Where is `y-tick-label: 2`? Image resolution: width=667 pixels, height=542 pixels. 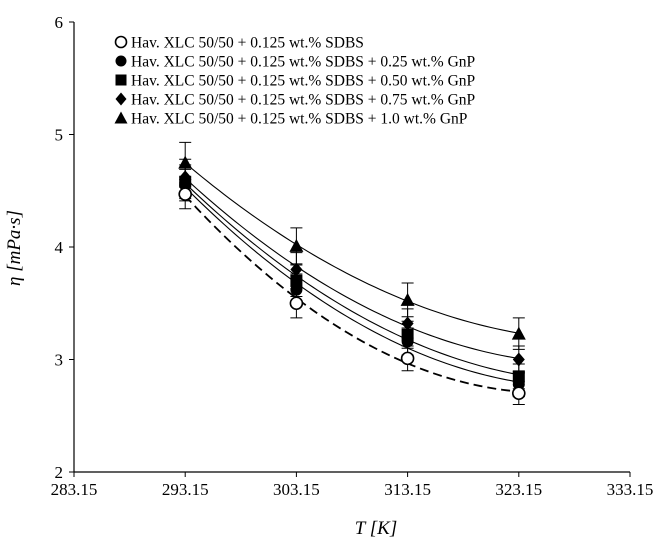 y-tick-label: 2 is located at coordinates (59, 472).